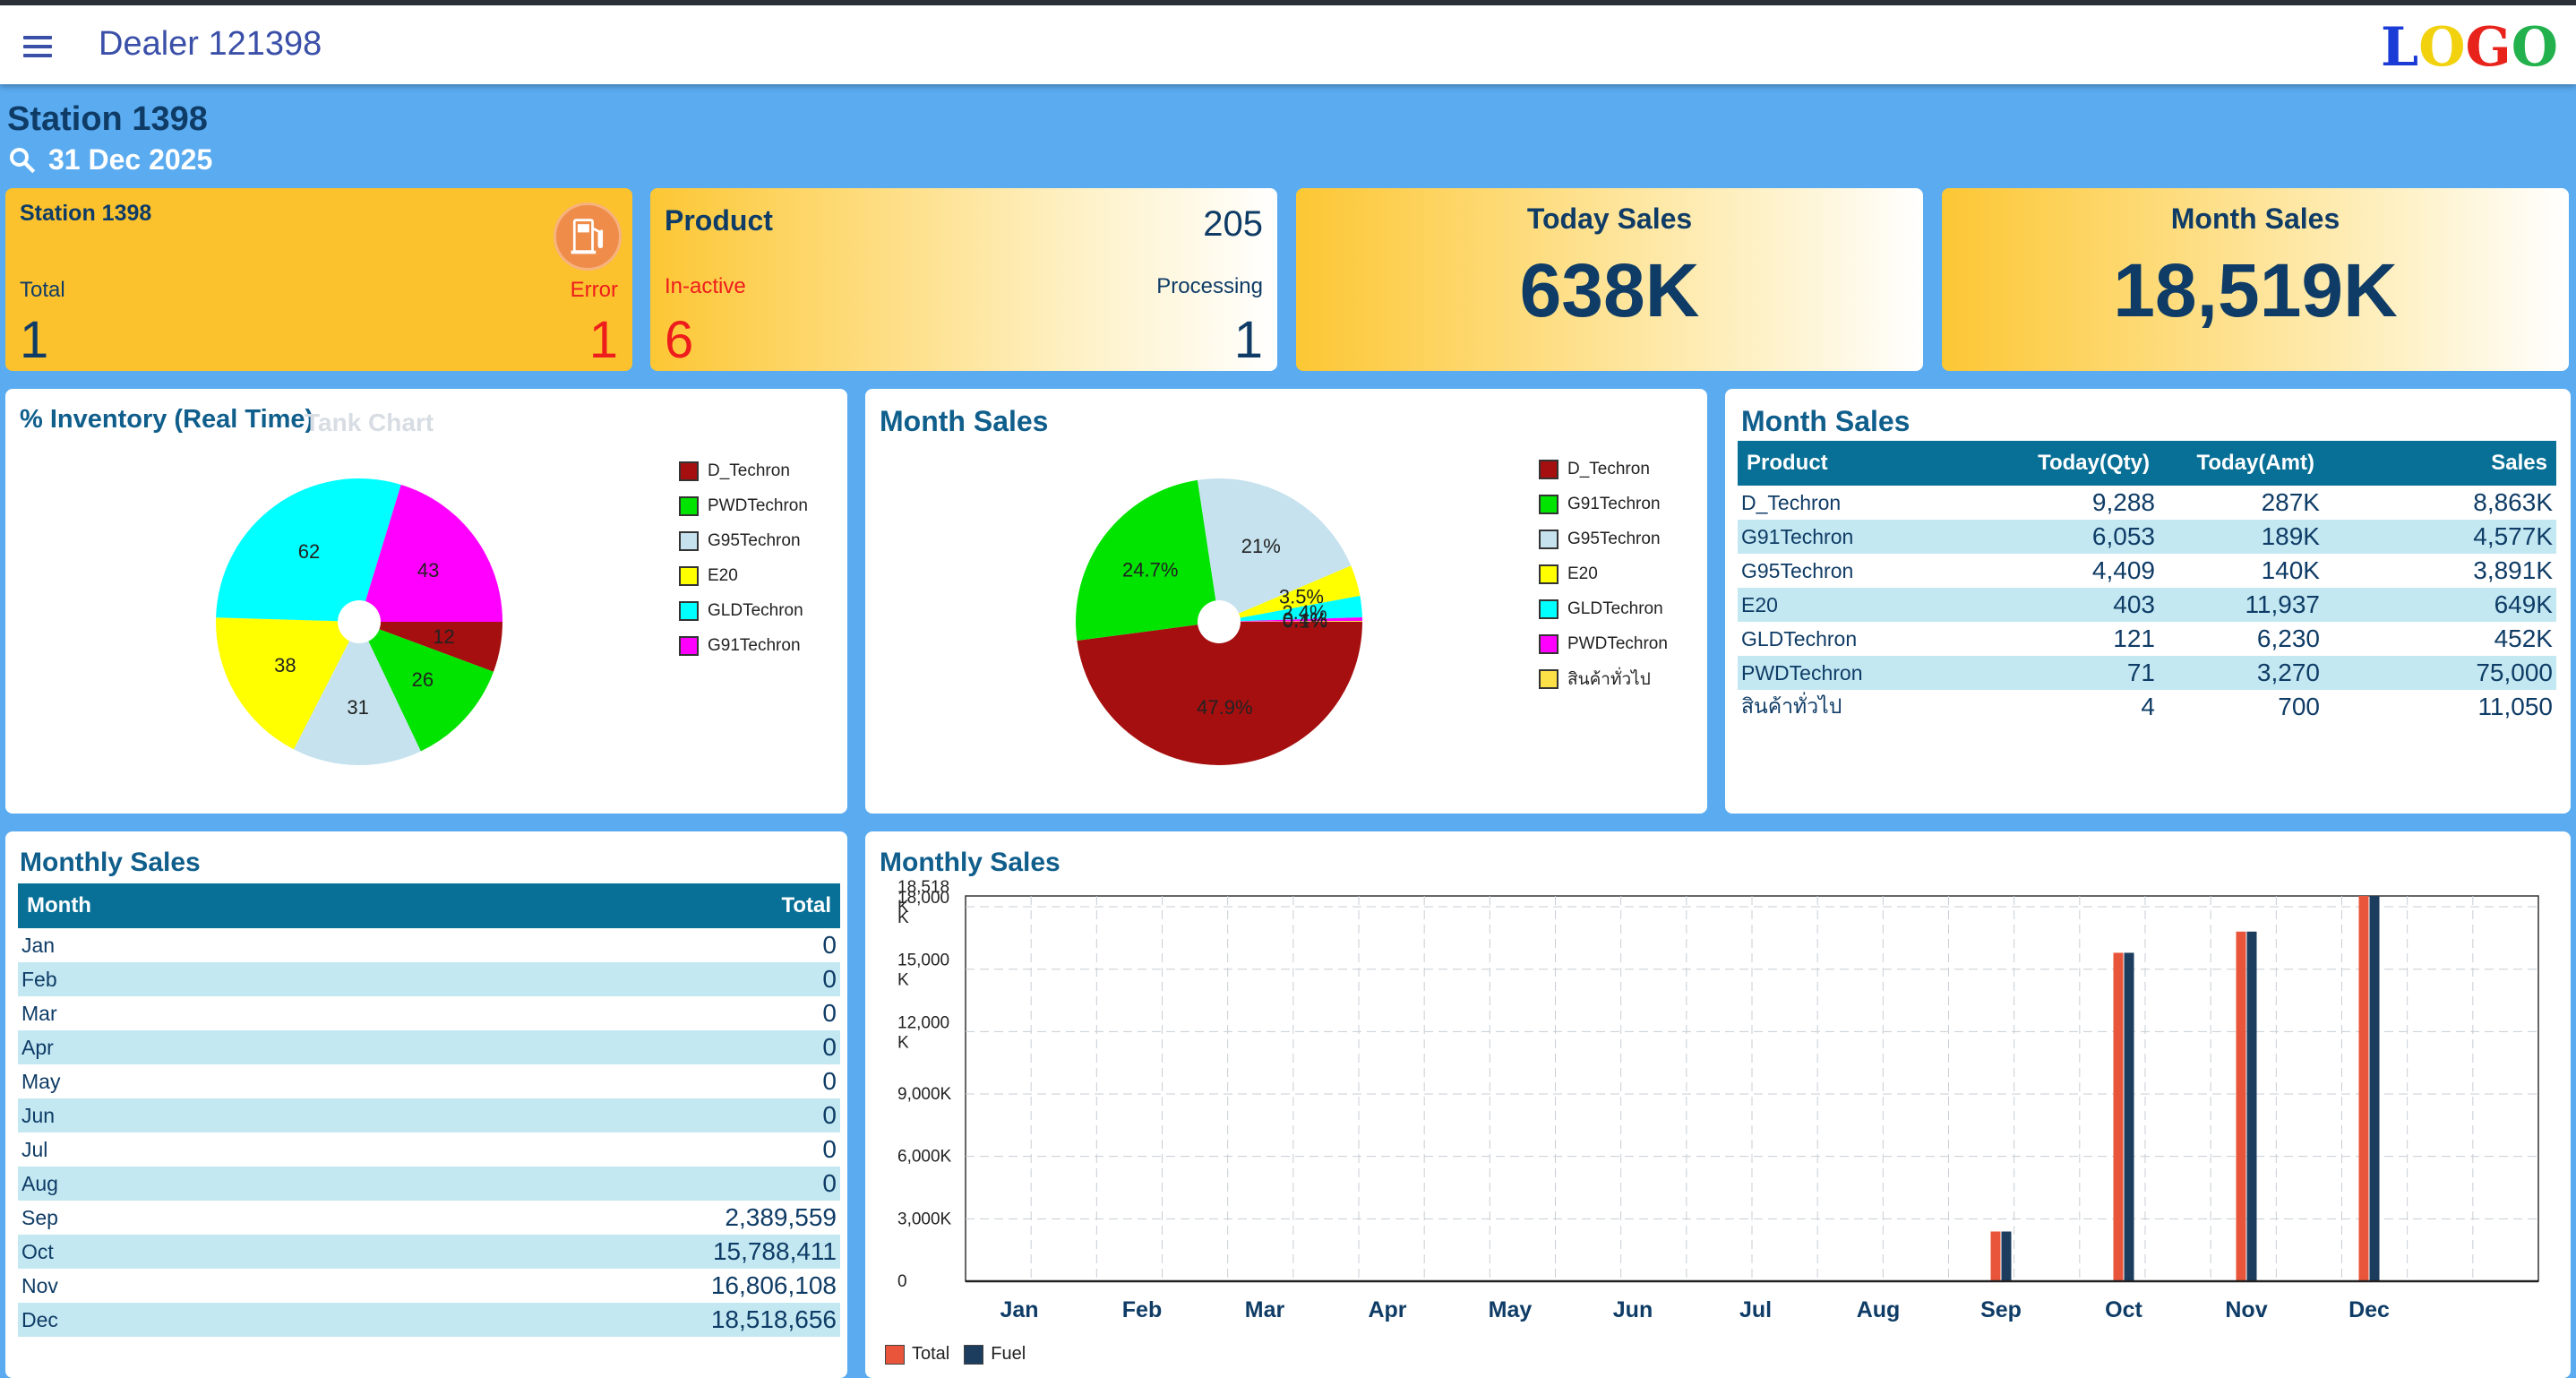 This screenshot has height=1378, width=2576. What do you see at coordinates (357, 707) in the screenshot?
I see `pie-slice-label: 31` at bounding box center [357, 707].